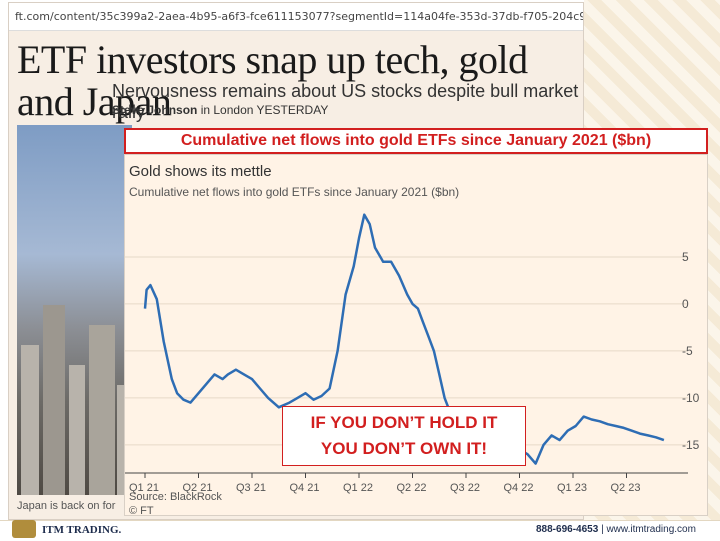 This screenshot has width=720, height=541. I want to click on y-tick-label: 5, so click(685, 257).